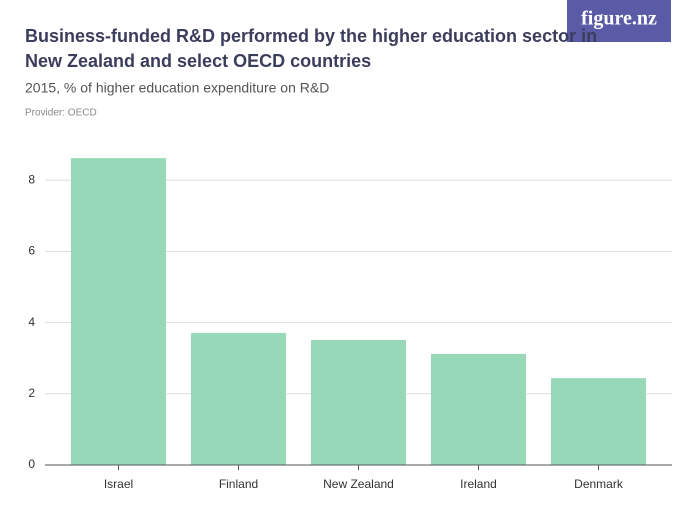 The width and height of the screenshot is (700, 525). What do you see at coordinates (31, 464) in the screenshot?
I see `y-tick-label: 0` at bounding box center [31, 464].